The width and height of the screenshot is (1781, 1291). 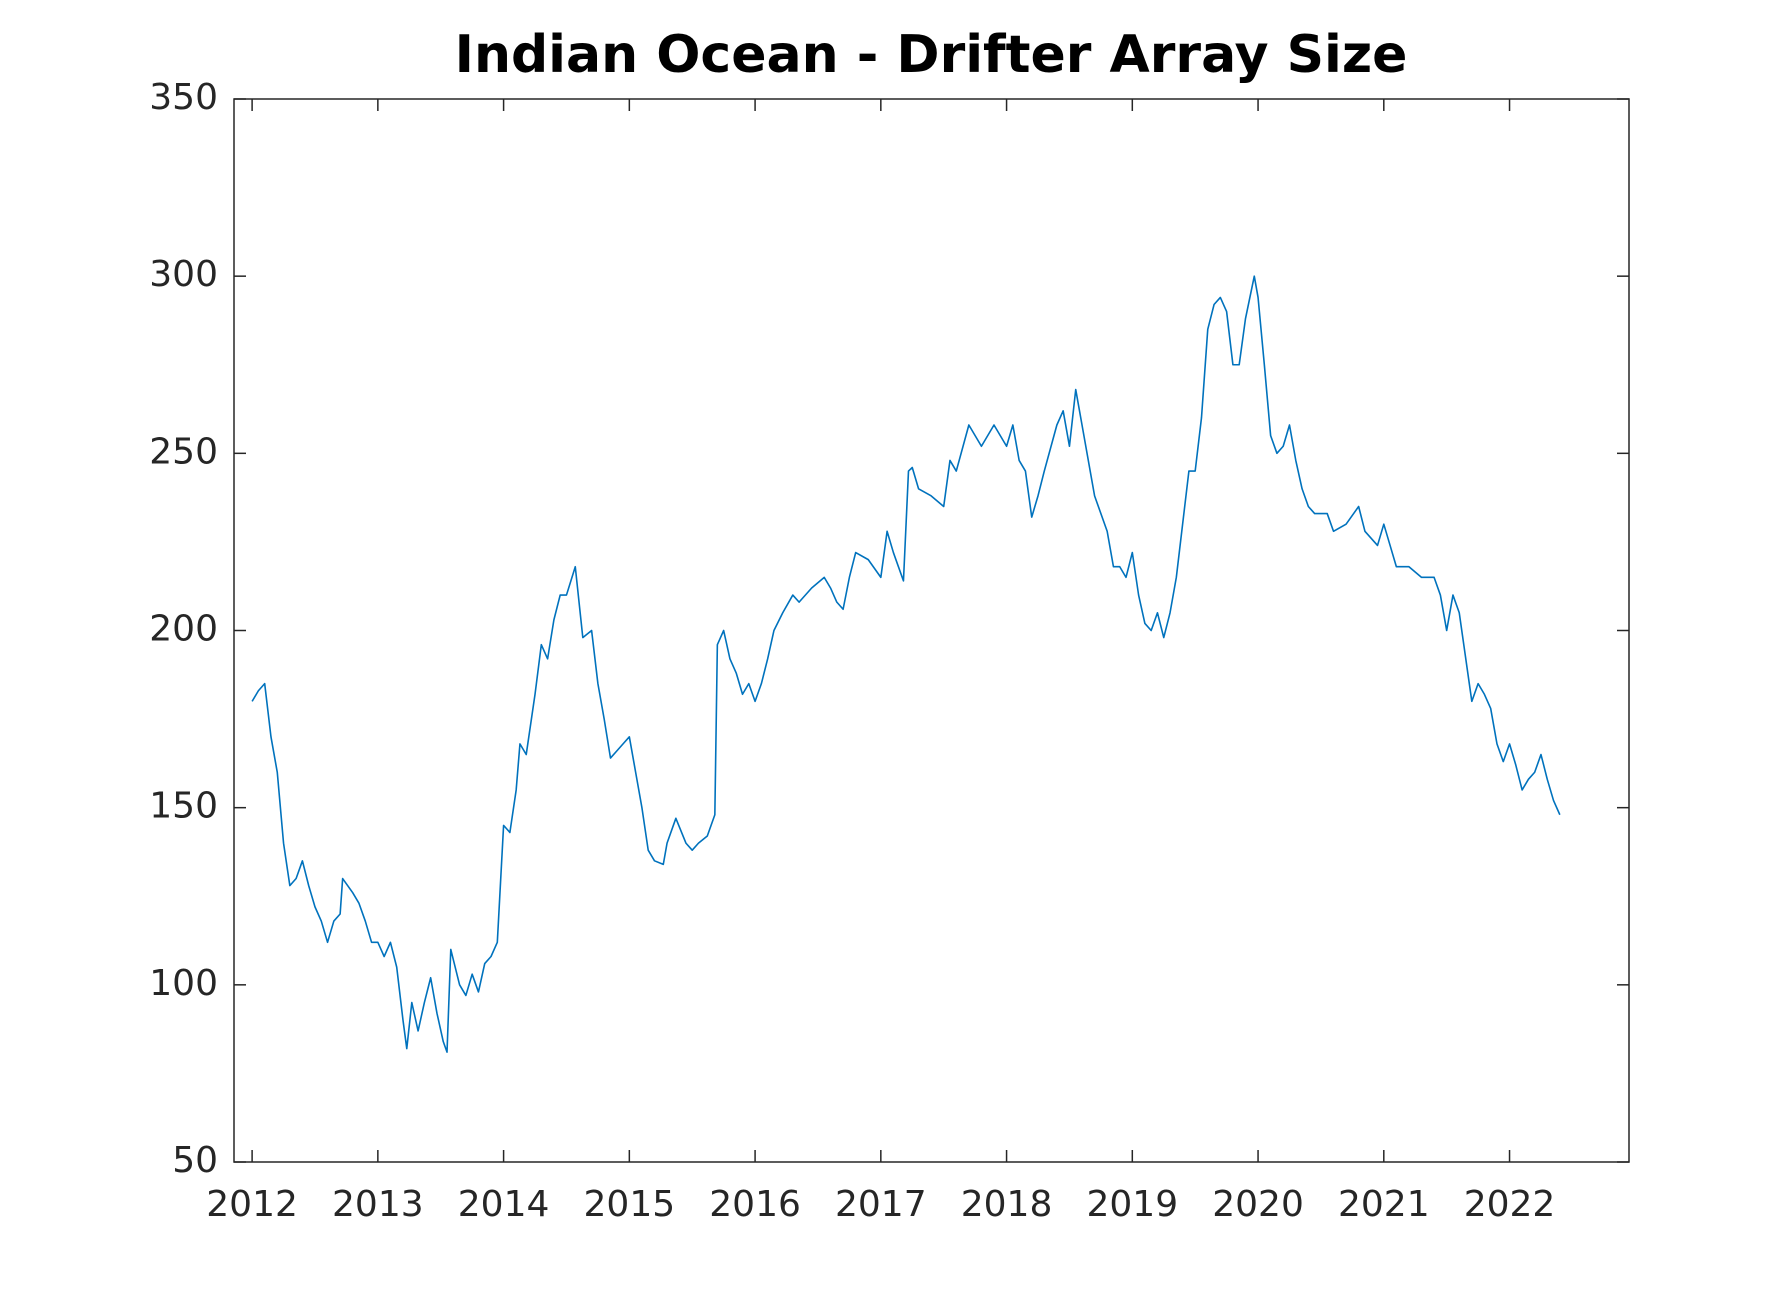 What do you see at coordinates (1384, 1204) in the screenshot?
I see `x-tick-label: 2021` at bounding box center [1384, 1204].